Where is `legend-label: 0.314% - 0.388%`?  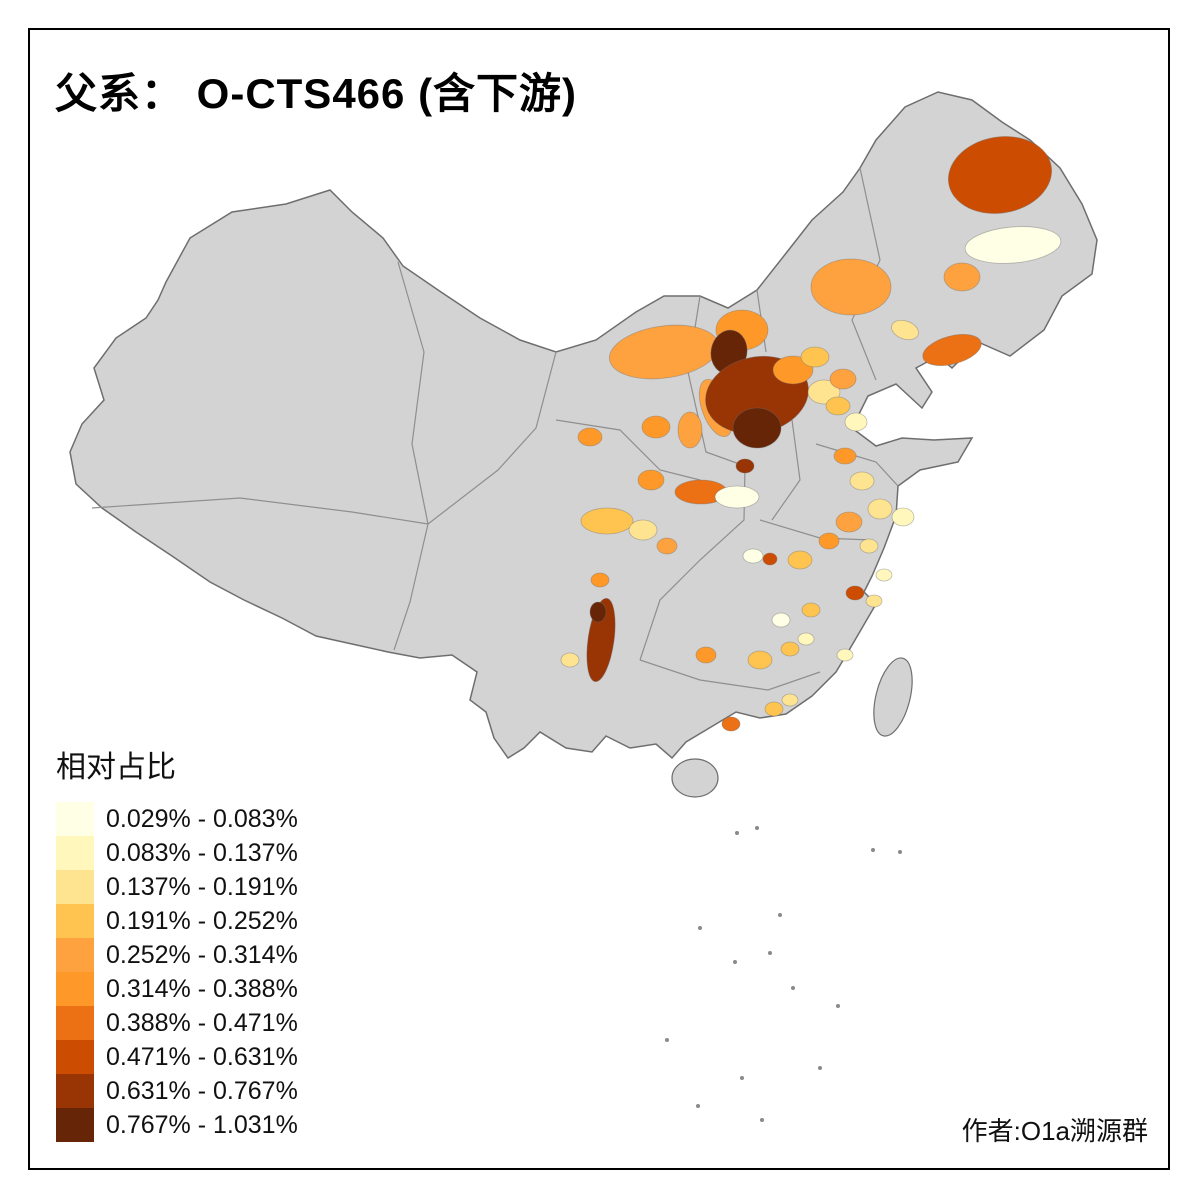 legend-label: 0.314% - 0.388% is located at coordinates (202, 988).